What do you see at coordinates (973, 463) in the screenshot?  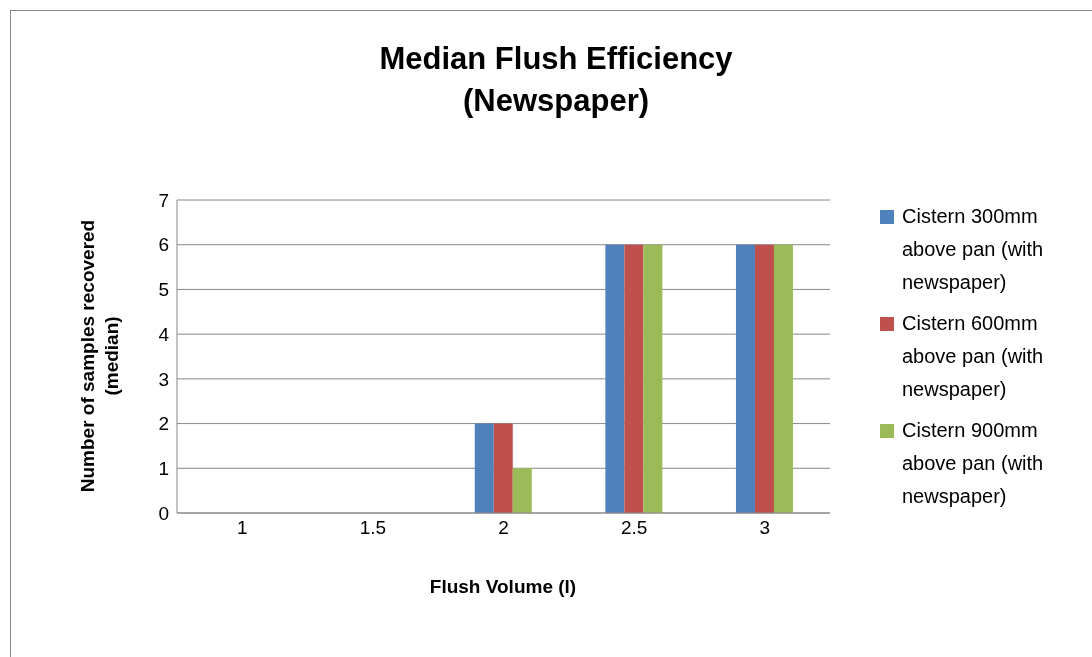 I see `legend-label: Cistern 900mm above pan (with newspaper)` at bounding box center [973, 463].